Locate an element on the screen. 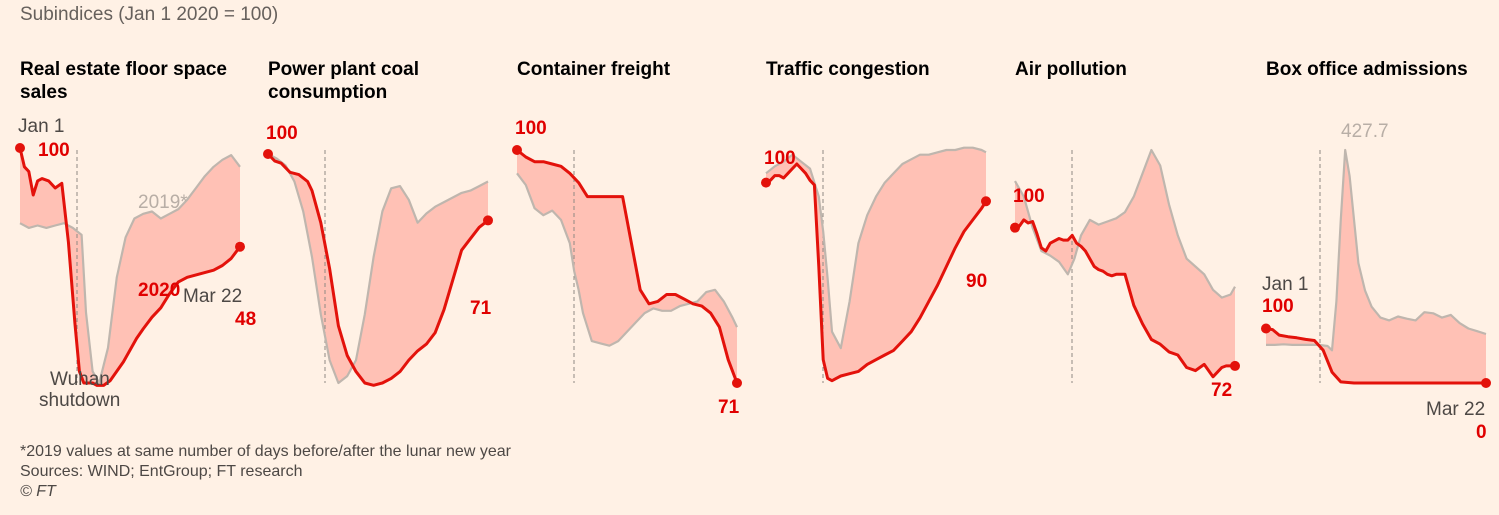 The width and height of the screenshot is (1499, 515). panel-title: Container freight is located at coordinates (594, 69).